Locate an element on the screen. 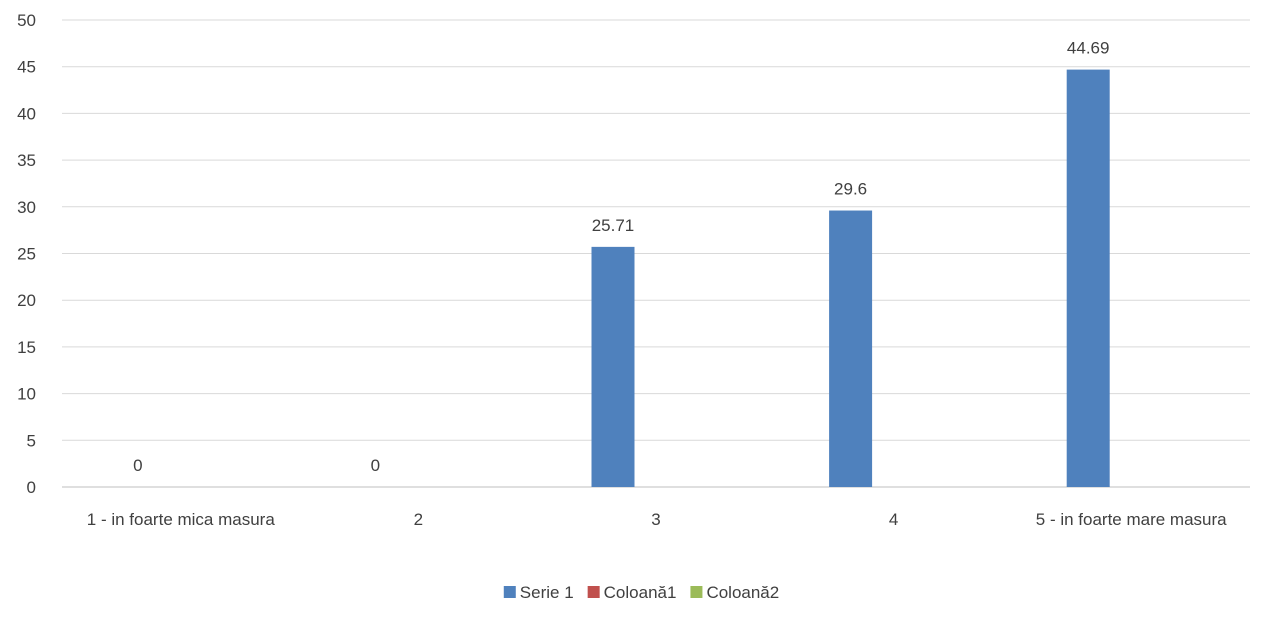  y-tick-label: 25 is located at coordinates (26, 254).